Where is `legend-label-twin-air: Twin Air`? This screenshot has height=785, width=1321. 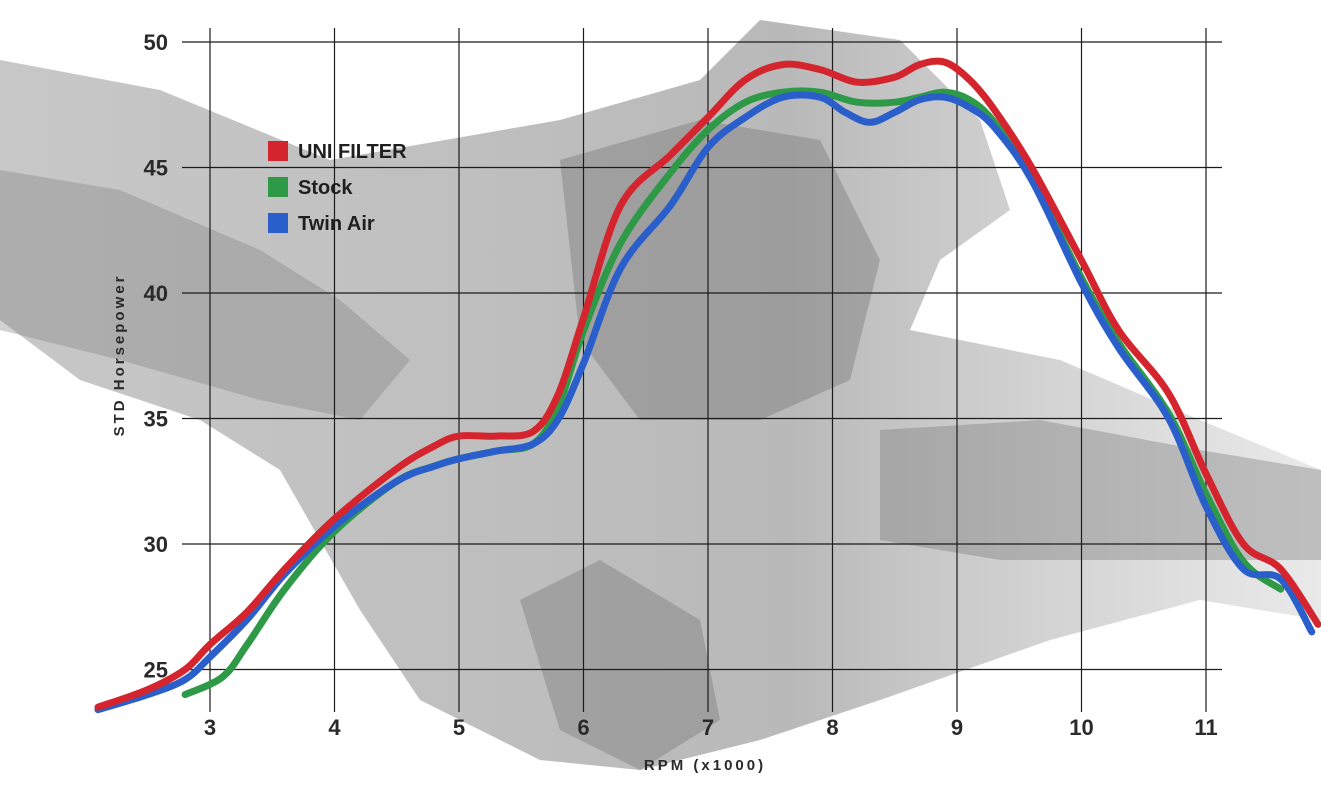
legend-label-twin-air: Twin Air is located at coordinates (336, 224).